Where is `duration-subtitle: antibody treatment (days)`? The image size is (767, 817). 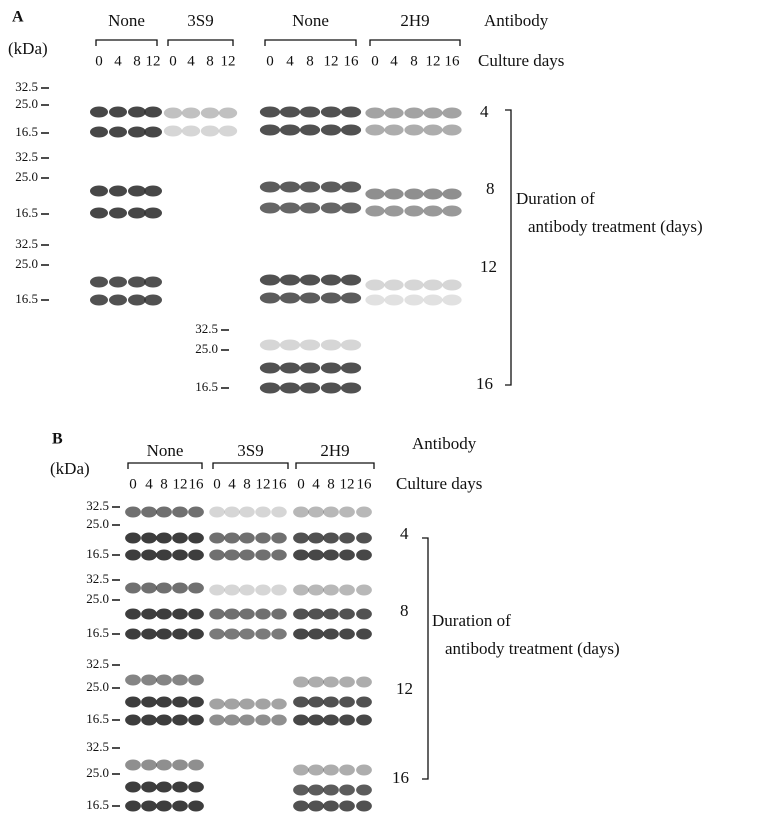 duration-subtitle: antibody treatment (days) is located at coordinates (532, 648).